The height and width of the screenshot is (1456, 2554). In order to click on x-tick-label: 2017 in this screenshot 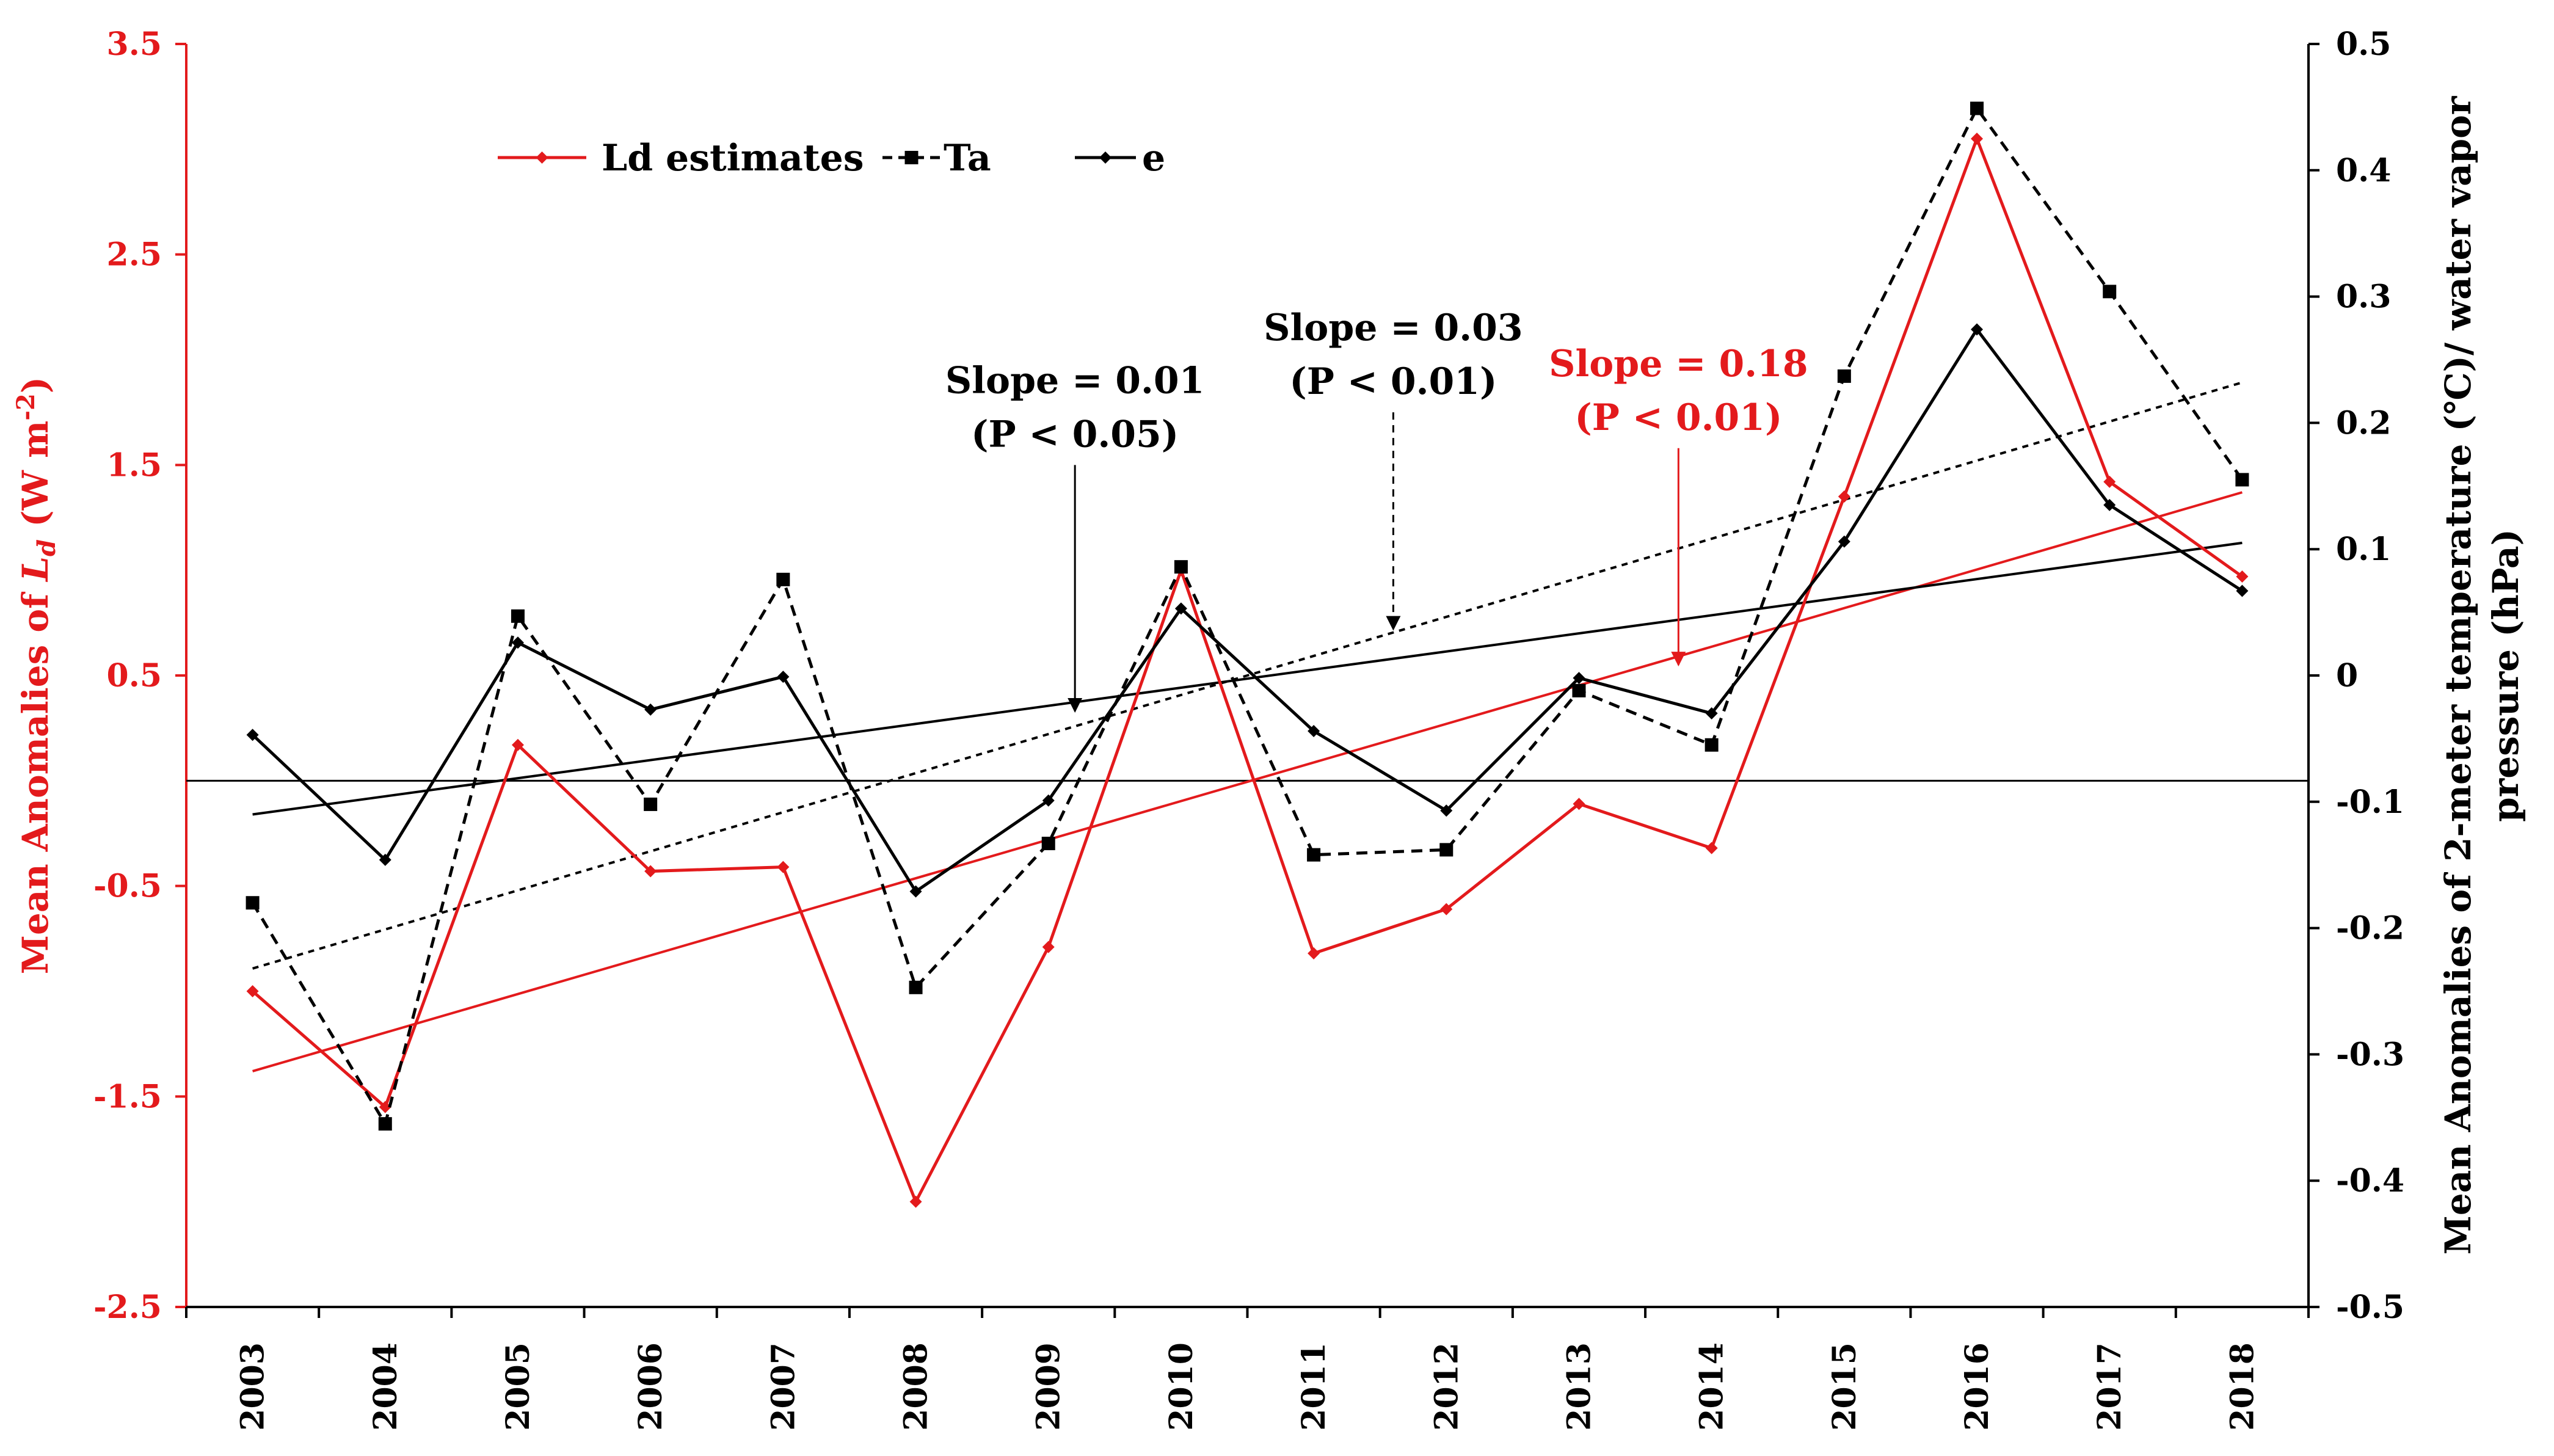, I will do `click(2109, 1386)`.